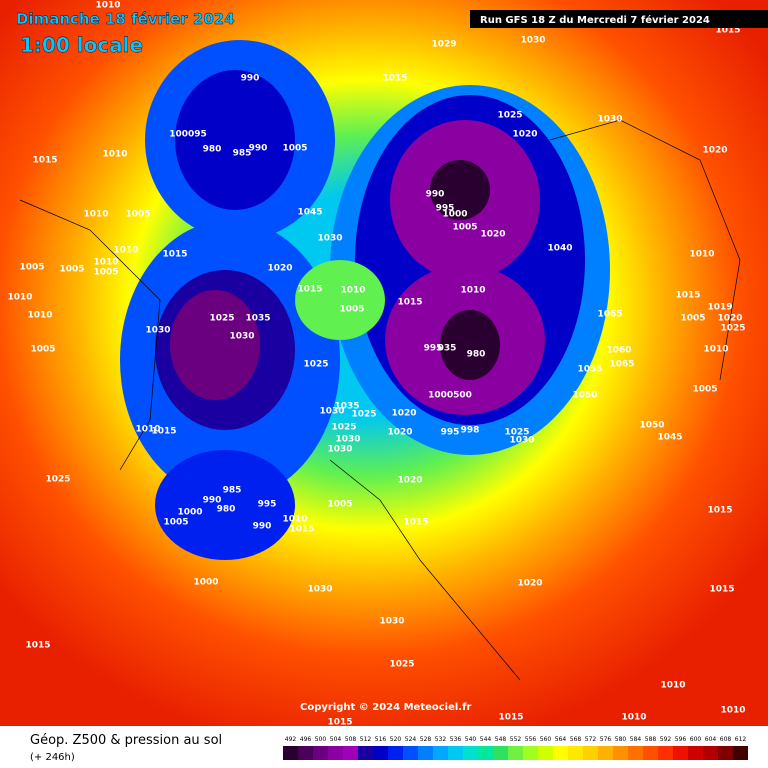 The width and height of the screenshot is (768, 768). What do you see at coordinates (651, 426) in the screenshot?
I see `isobar-label: 1050` at bounding box center [651, 426].